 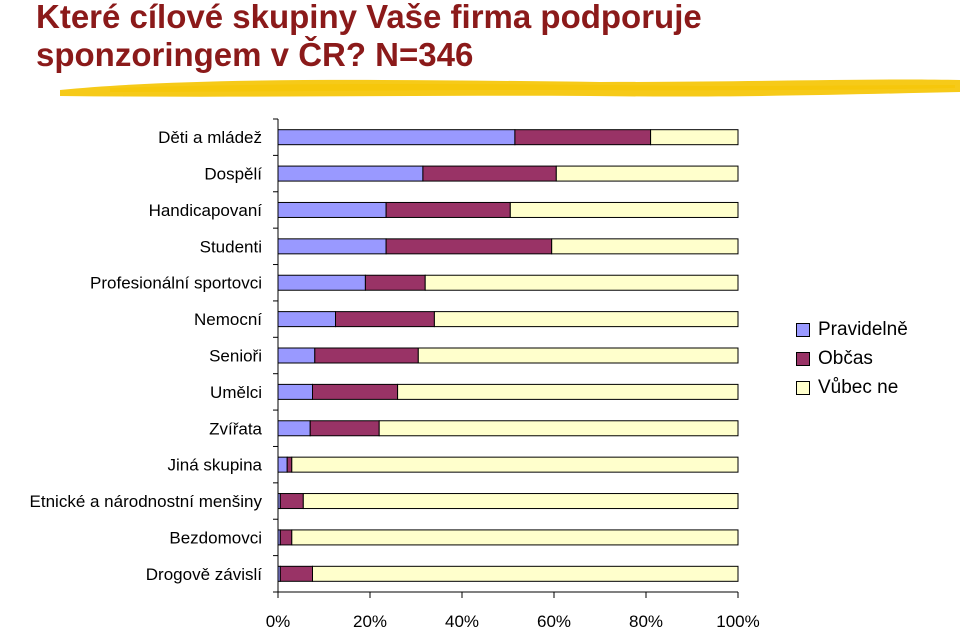 What do you see at coordinates (350, 173) in the screenshot?
I see `bar-dospeli-pravidelne` at bounding box center [350, 173].